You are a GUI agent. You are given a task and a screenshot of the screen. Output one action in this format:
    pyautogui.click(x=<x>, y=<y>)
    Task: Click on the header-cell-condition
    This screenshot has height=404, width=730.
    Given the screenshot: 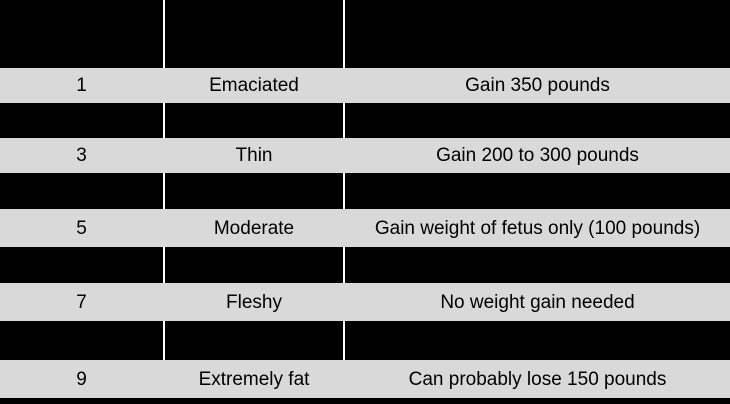 What is the action you would take?
    pyautogui.click(x=253, y=34)
    